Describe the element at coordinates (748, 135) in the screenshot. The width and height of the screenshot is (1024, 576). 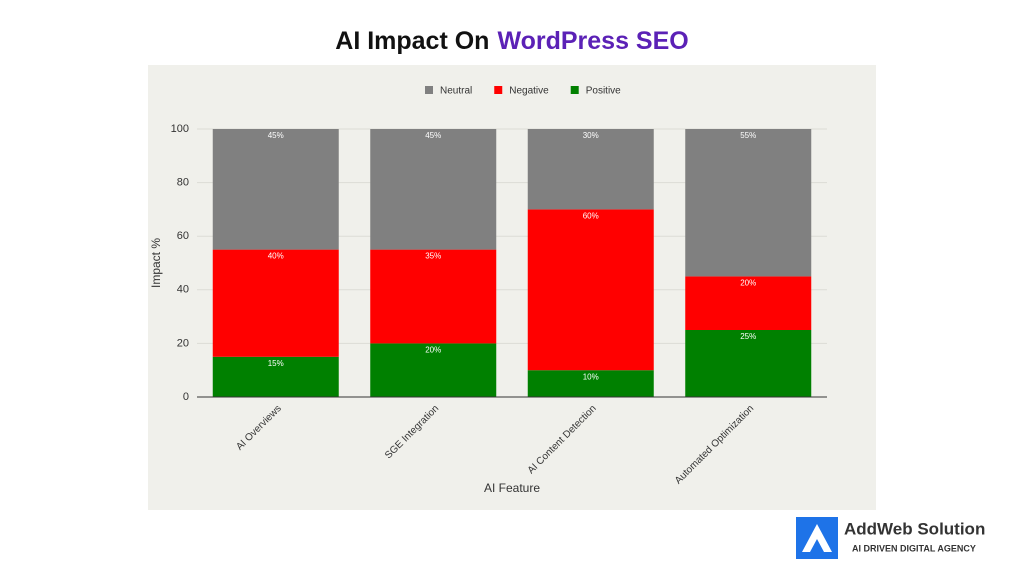
I see `data-label: 55%` at that location.